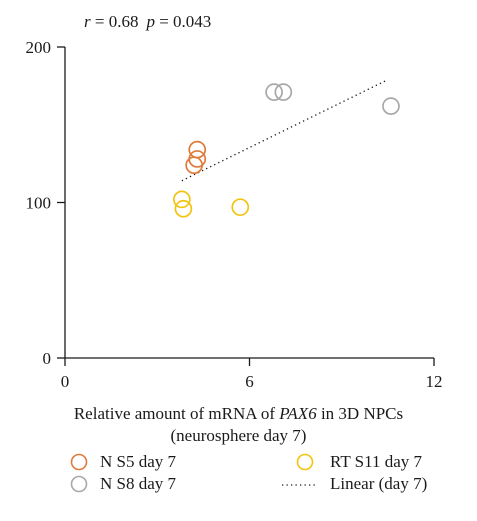  What do you see at coordinates (65, 381) in the screenshot?
I see `x-tick-label: 0` at bounding box center [65, 381].